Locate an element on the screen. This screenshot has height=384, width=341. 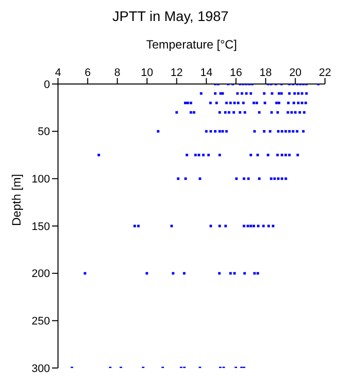
x-tick-label: 16 is located at coordinates (236, 73).